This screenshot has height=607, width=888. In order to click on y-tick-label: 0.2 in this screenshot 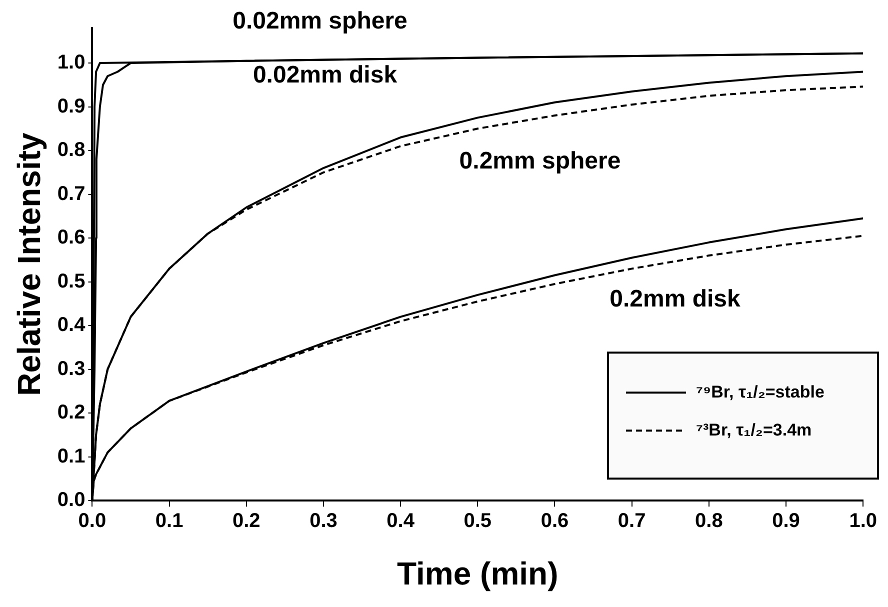, I will do `click(71, 413)`.